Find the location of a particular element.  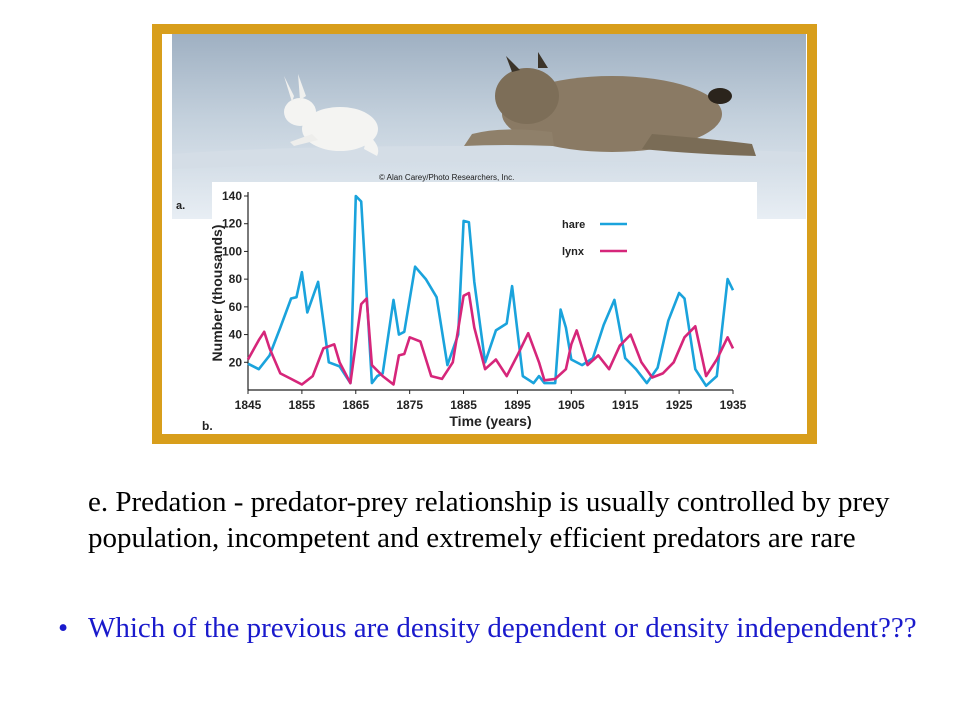

hare-figure is located at coordinates (331, 115).